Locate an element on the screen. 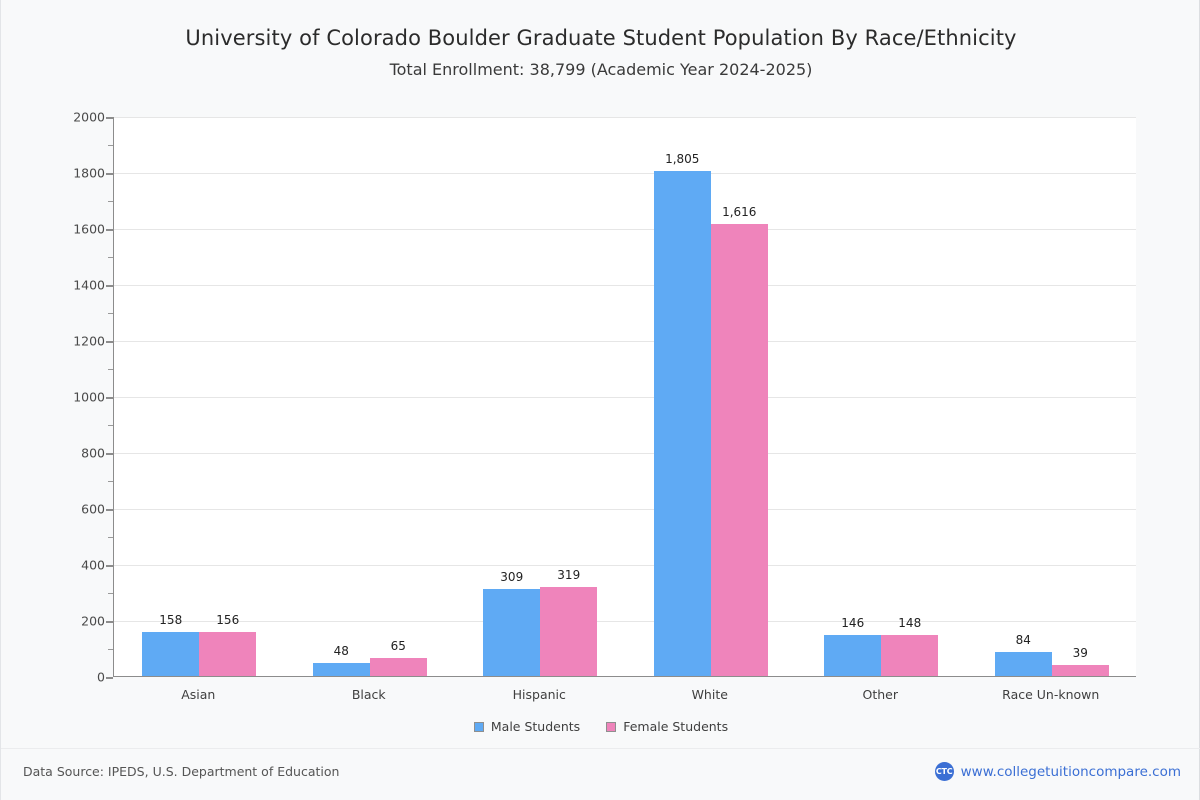 This screenshot has width=1200, height=800. x-tick-label: Black is located at coordinates (368, 694).